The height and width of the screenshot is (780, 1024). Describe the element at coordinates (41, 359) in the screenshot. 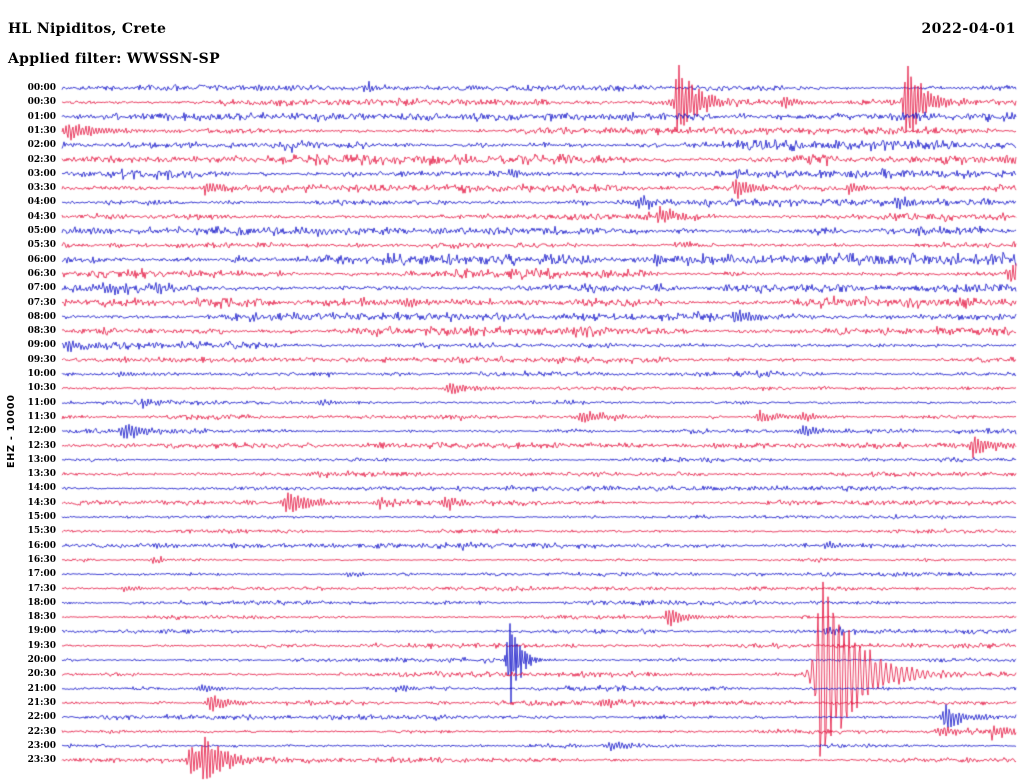

I see `time-label: 09:30` at that location.